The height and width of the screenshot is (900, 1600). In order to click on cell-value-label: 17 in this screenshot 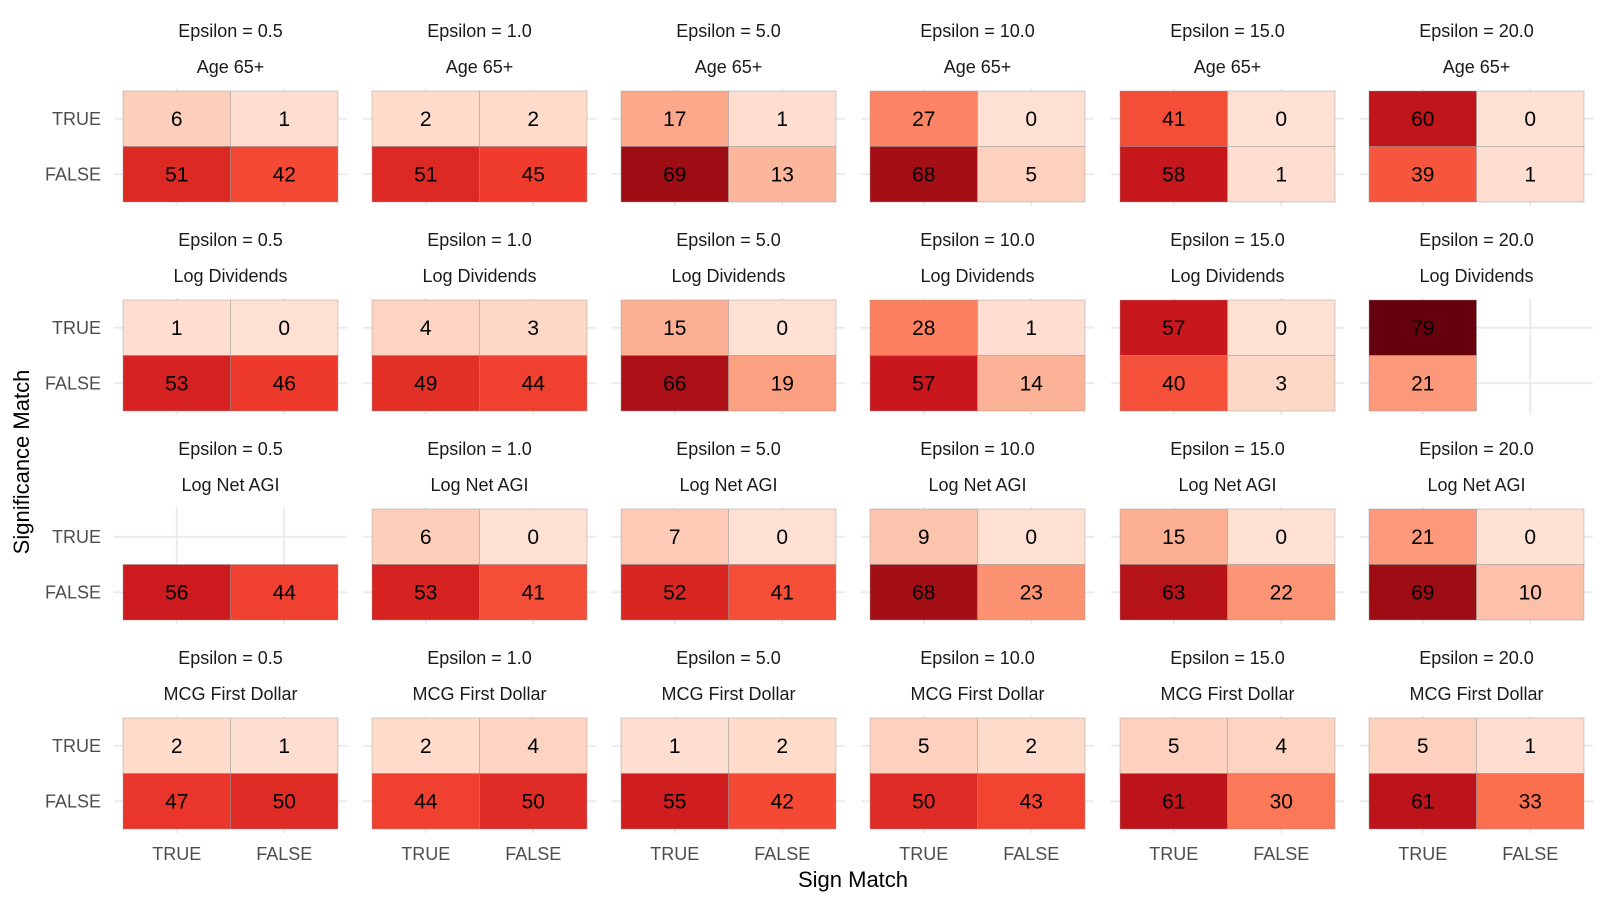, I will do `click(674, 119)`.